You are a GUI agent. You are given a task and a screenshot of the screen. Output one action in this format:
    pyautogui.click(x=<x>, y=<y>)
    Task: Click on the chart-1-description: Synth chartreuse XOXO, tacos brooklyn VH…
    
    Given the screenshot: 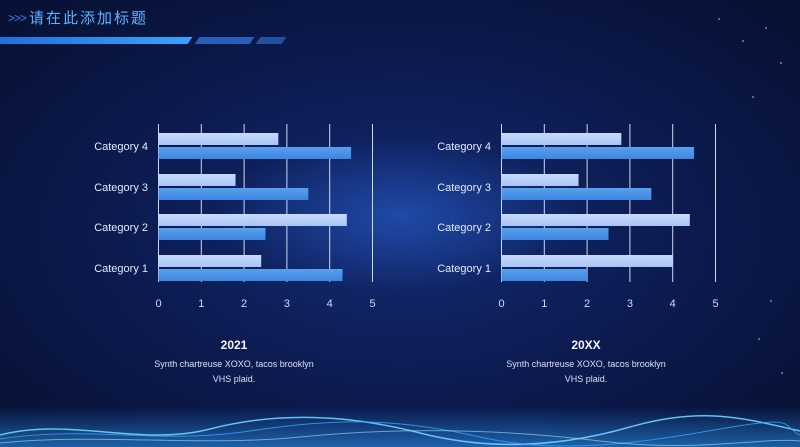 What is the action you would take?
    pyautogui.click(x=234, y=371)
    